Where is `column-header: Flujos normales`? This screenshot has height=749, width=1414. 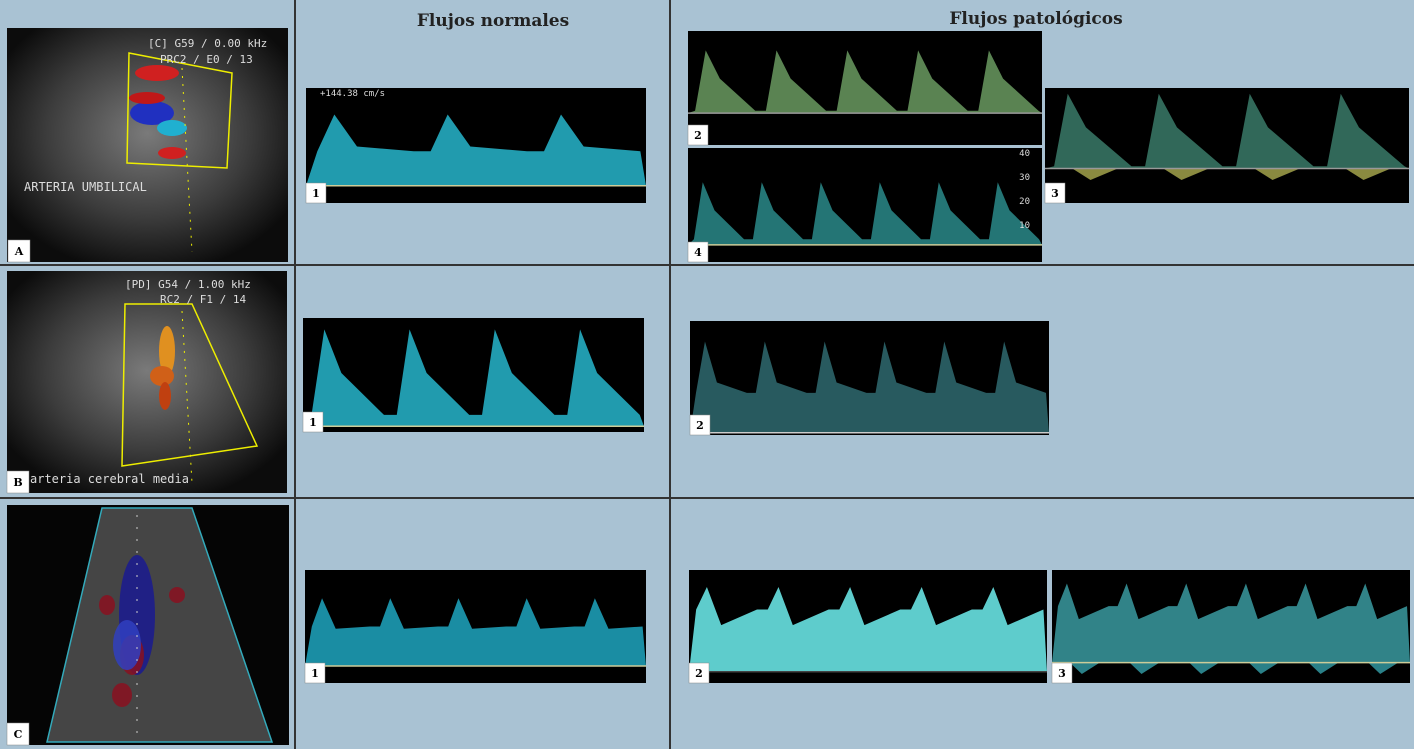 column-header: Flujos normales is located at coordinates (493, 21).